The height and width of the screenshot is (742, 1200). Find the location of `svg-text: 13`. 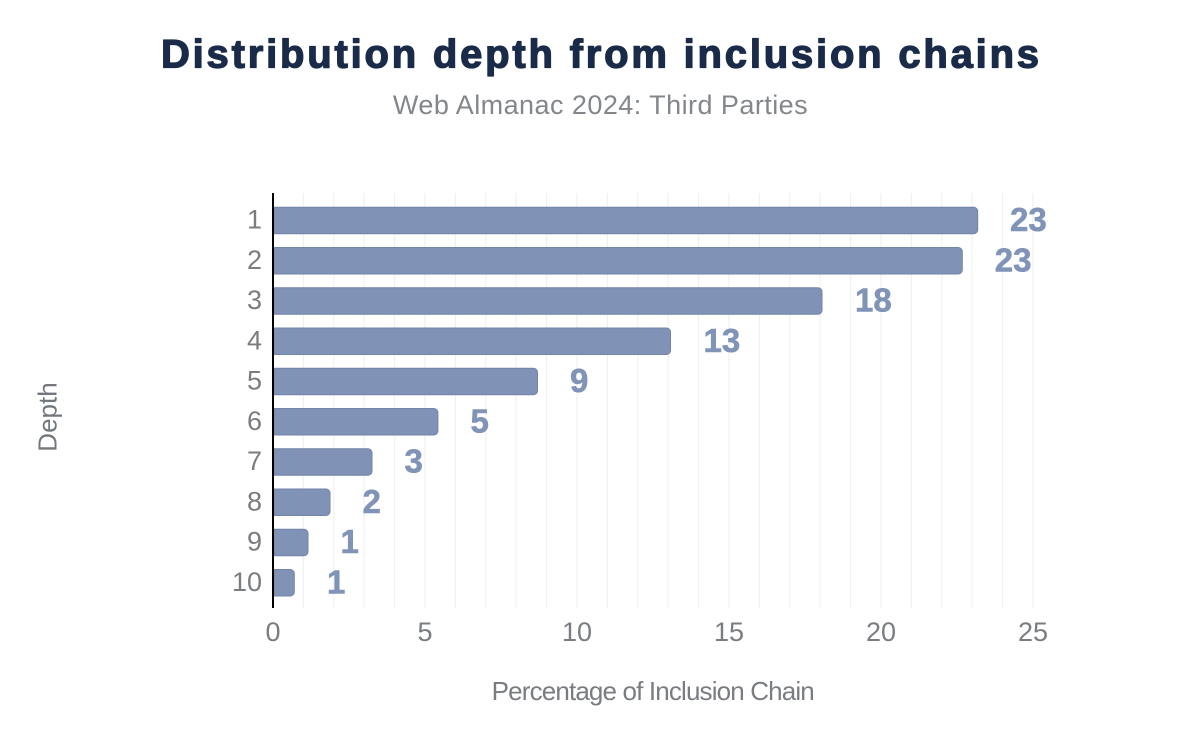

svg-text: 13 is located at coordinates (722, 340).